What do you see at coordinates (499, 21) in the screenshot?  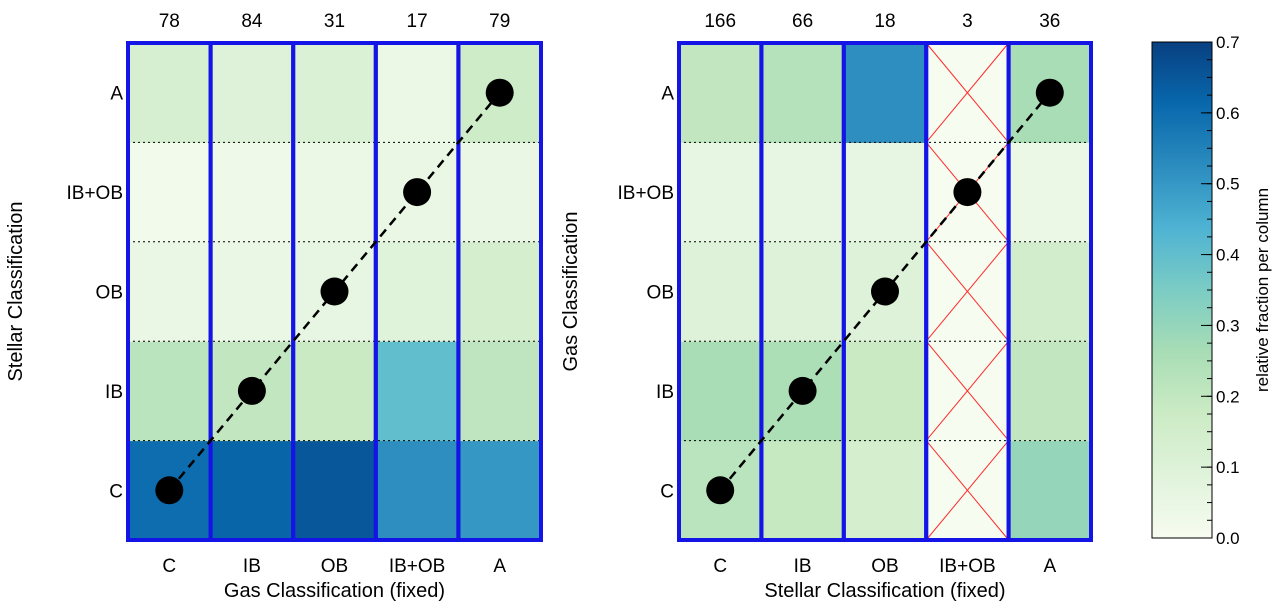 I see `column-count: 79` at bounding box center [499, 21].